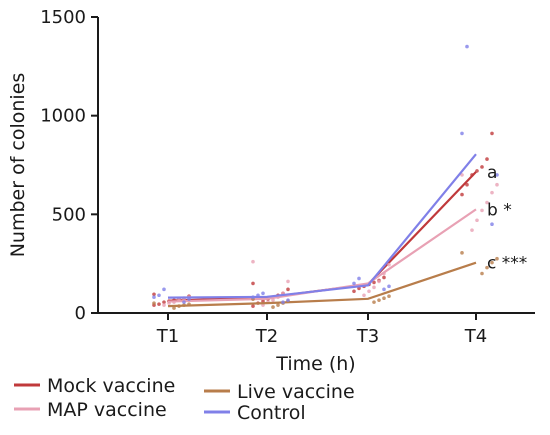 This screenshot has height=435, width=550. Describe the element at coordinates (266, 336) in the screenshot. I see `x-tick-label: T2` at that location.